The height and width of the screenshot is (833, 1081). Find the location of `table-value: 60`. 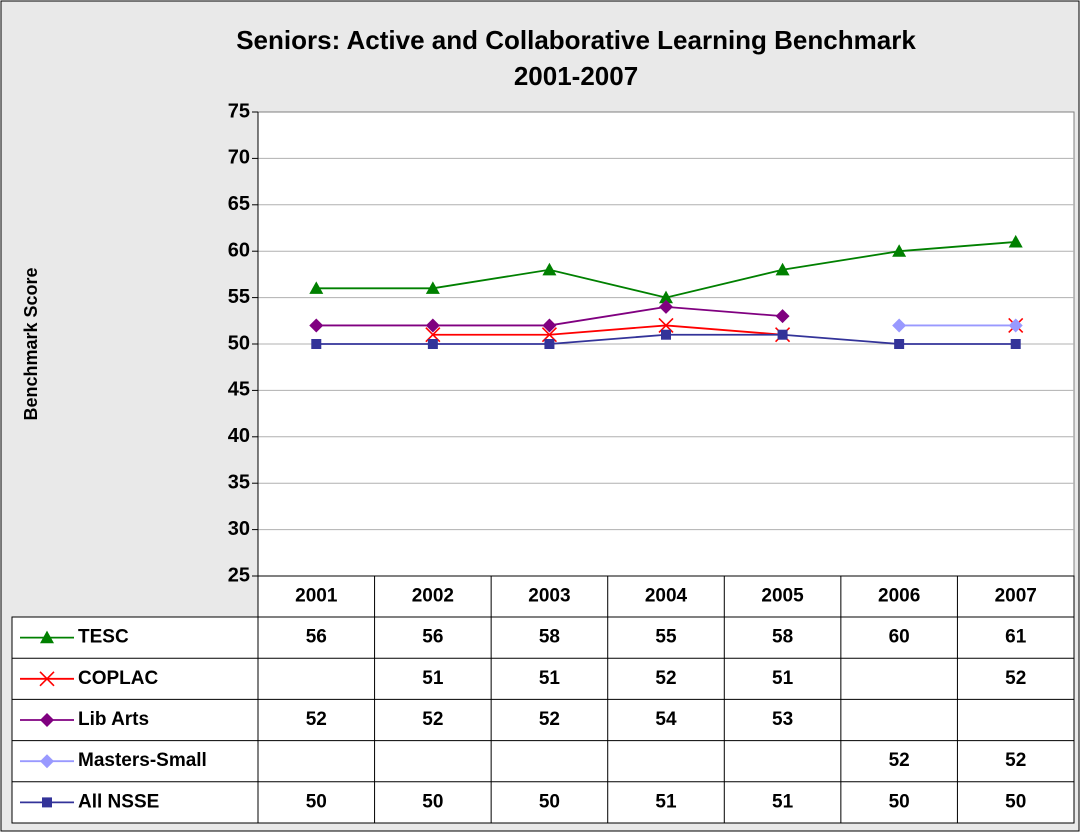

table-value: 60 is located at coordinates (899, 637).